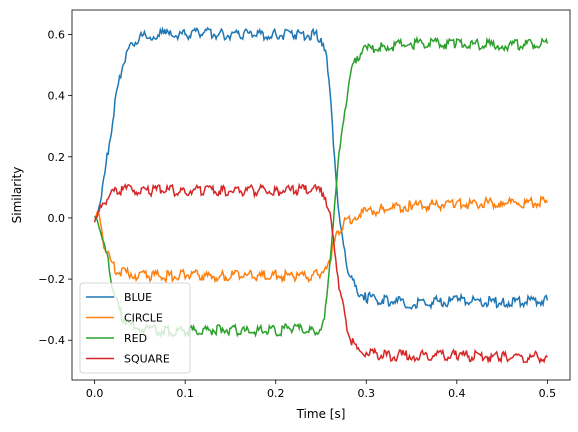 This screenshot has height=432, width=578. What do you see at coordinates (548, 393) in the screenshot?
I see `x-tick-label: 0.5` at bounding box center [548, 393].